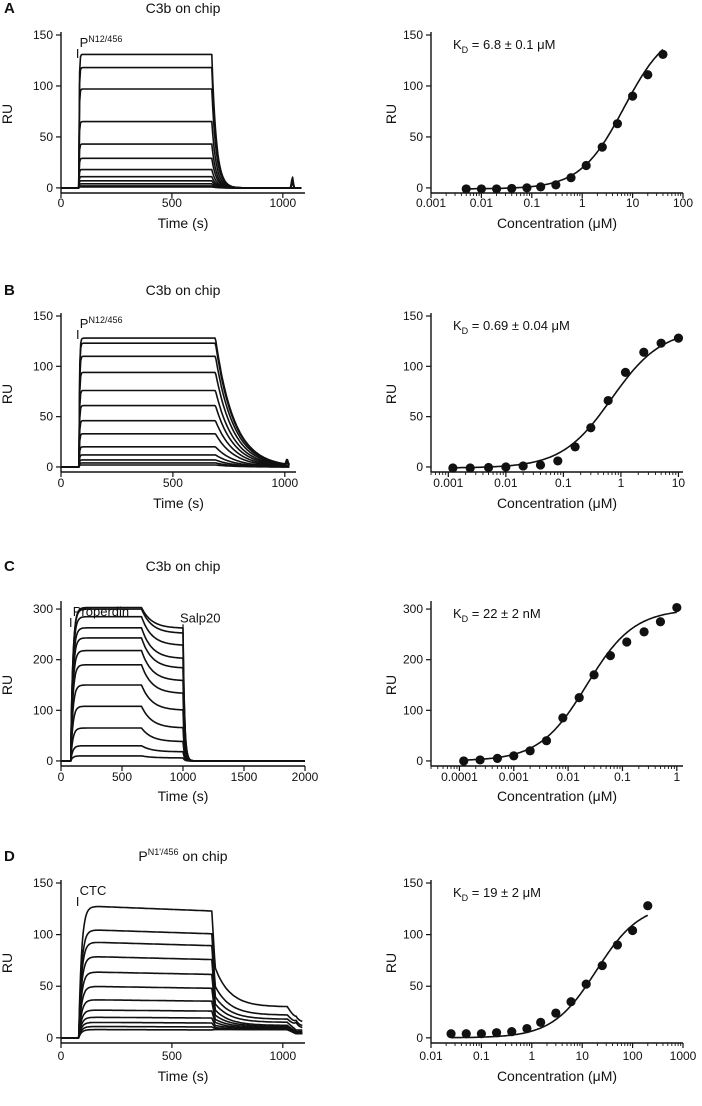 This screenshot has height=1106, width=702. What do you see at coordinates (163, 852) in the screenshot?
I see `title-superscript: N1'/456` at bounding box center [163, 852].